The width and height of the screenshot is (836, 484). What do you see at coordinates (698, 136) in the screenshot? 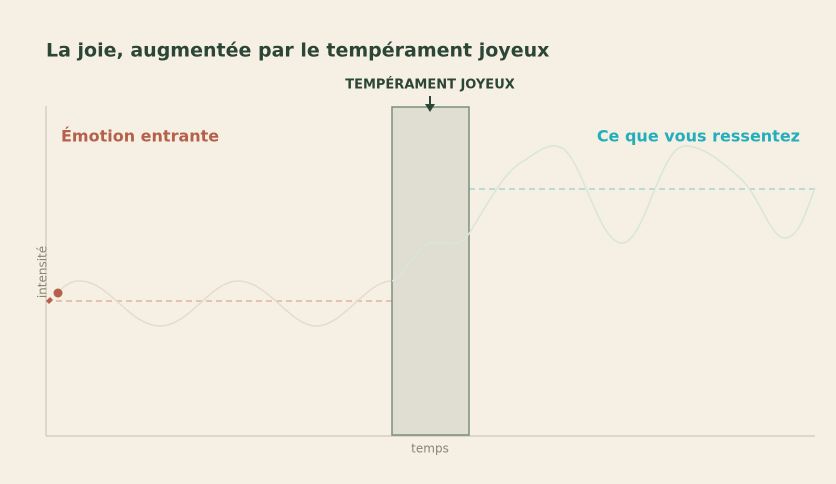
I see `output-label: Ce que vous ressentez` at bounding box center [698, 136].